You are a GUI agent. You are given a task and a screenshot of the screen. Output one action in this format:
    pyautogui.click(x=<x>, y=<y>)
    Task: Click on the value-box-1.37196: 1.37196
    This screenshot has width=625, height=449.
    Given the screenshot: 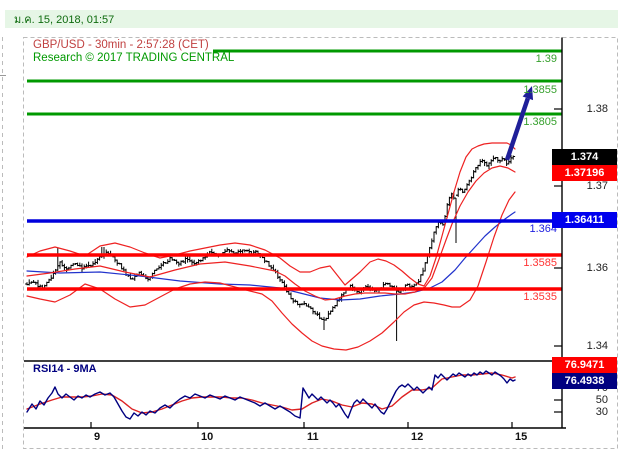 What is the action you would take?
    pyautogui.click(x=584, y=173)
    